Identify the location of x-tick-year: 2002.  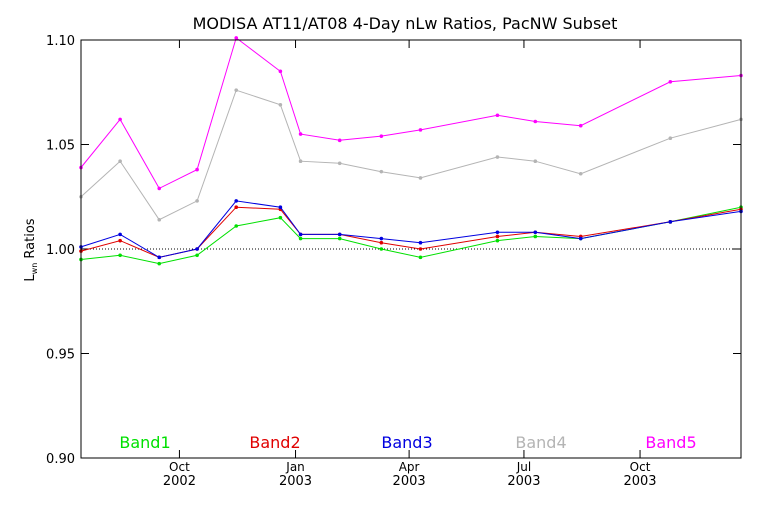
(179, 481).